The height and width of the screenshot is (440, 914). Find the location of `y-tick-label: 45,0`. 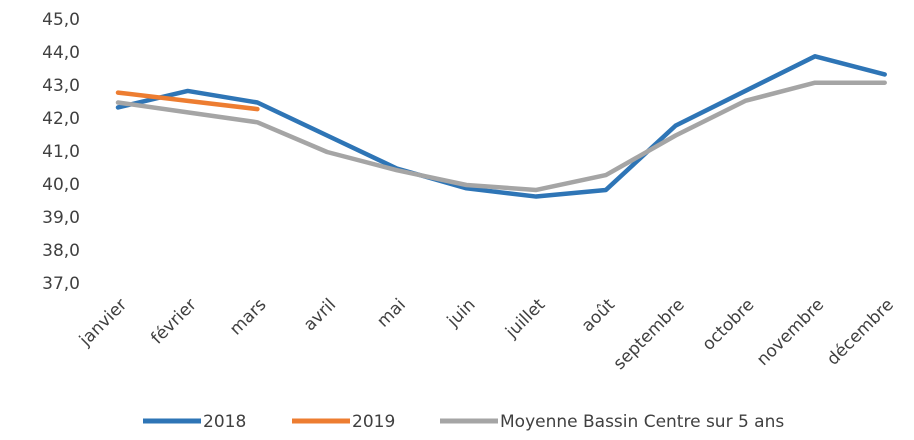

y-tick-label: 45,0 is located at coordinates (61, 20).